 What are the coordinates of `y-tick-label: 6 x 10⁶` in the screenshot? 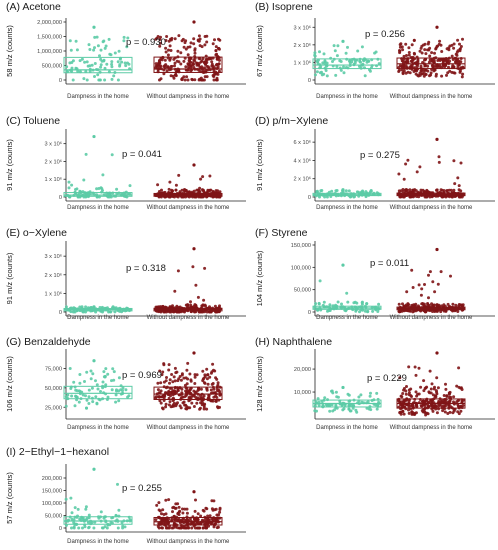 It's located at (302, 142).